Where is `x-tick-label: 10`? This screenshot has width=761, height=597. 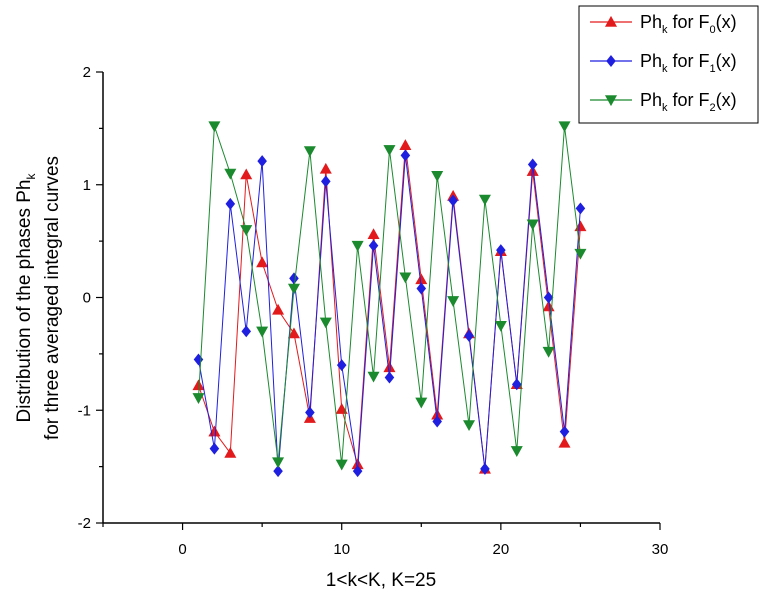 x-tick-label: 10 is located at coordinates (341, 549).